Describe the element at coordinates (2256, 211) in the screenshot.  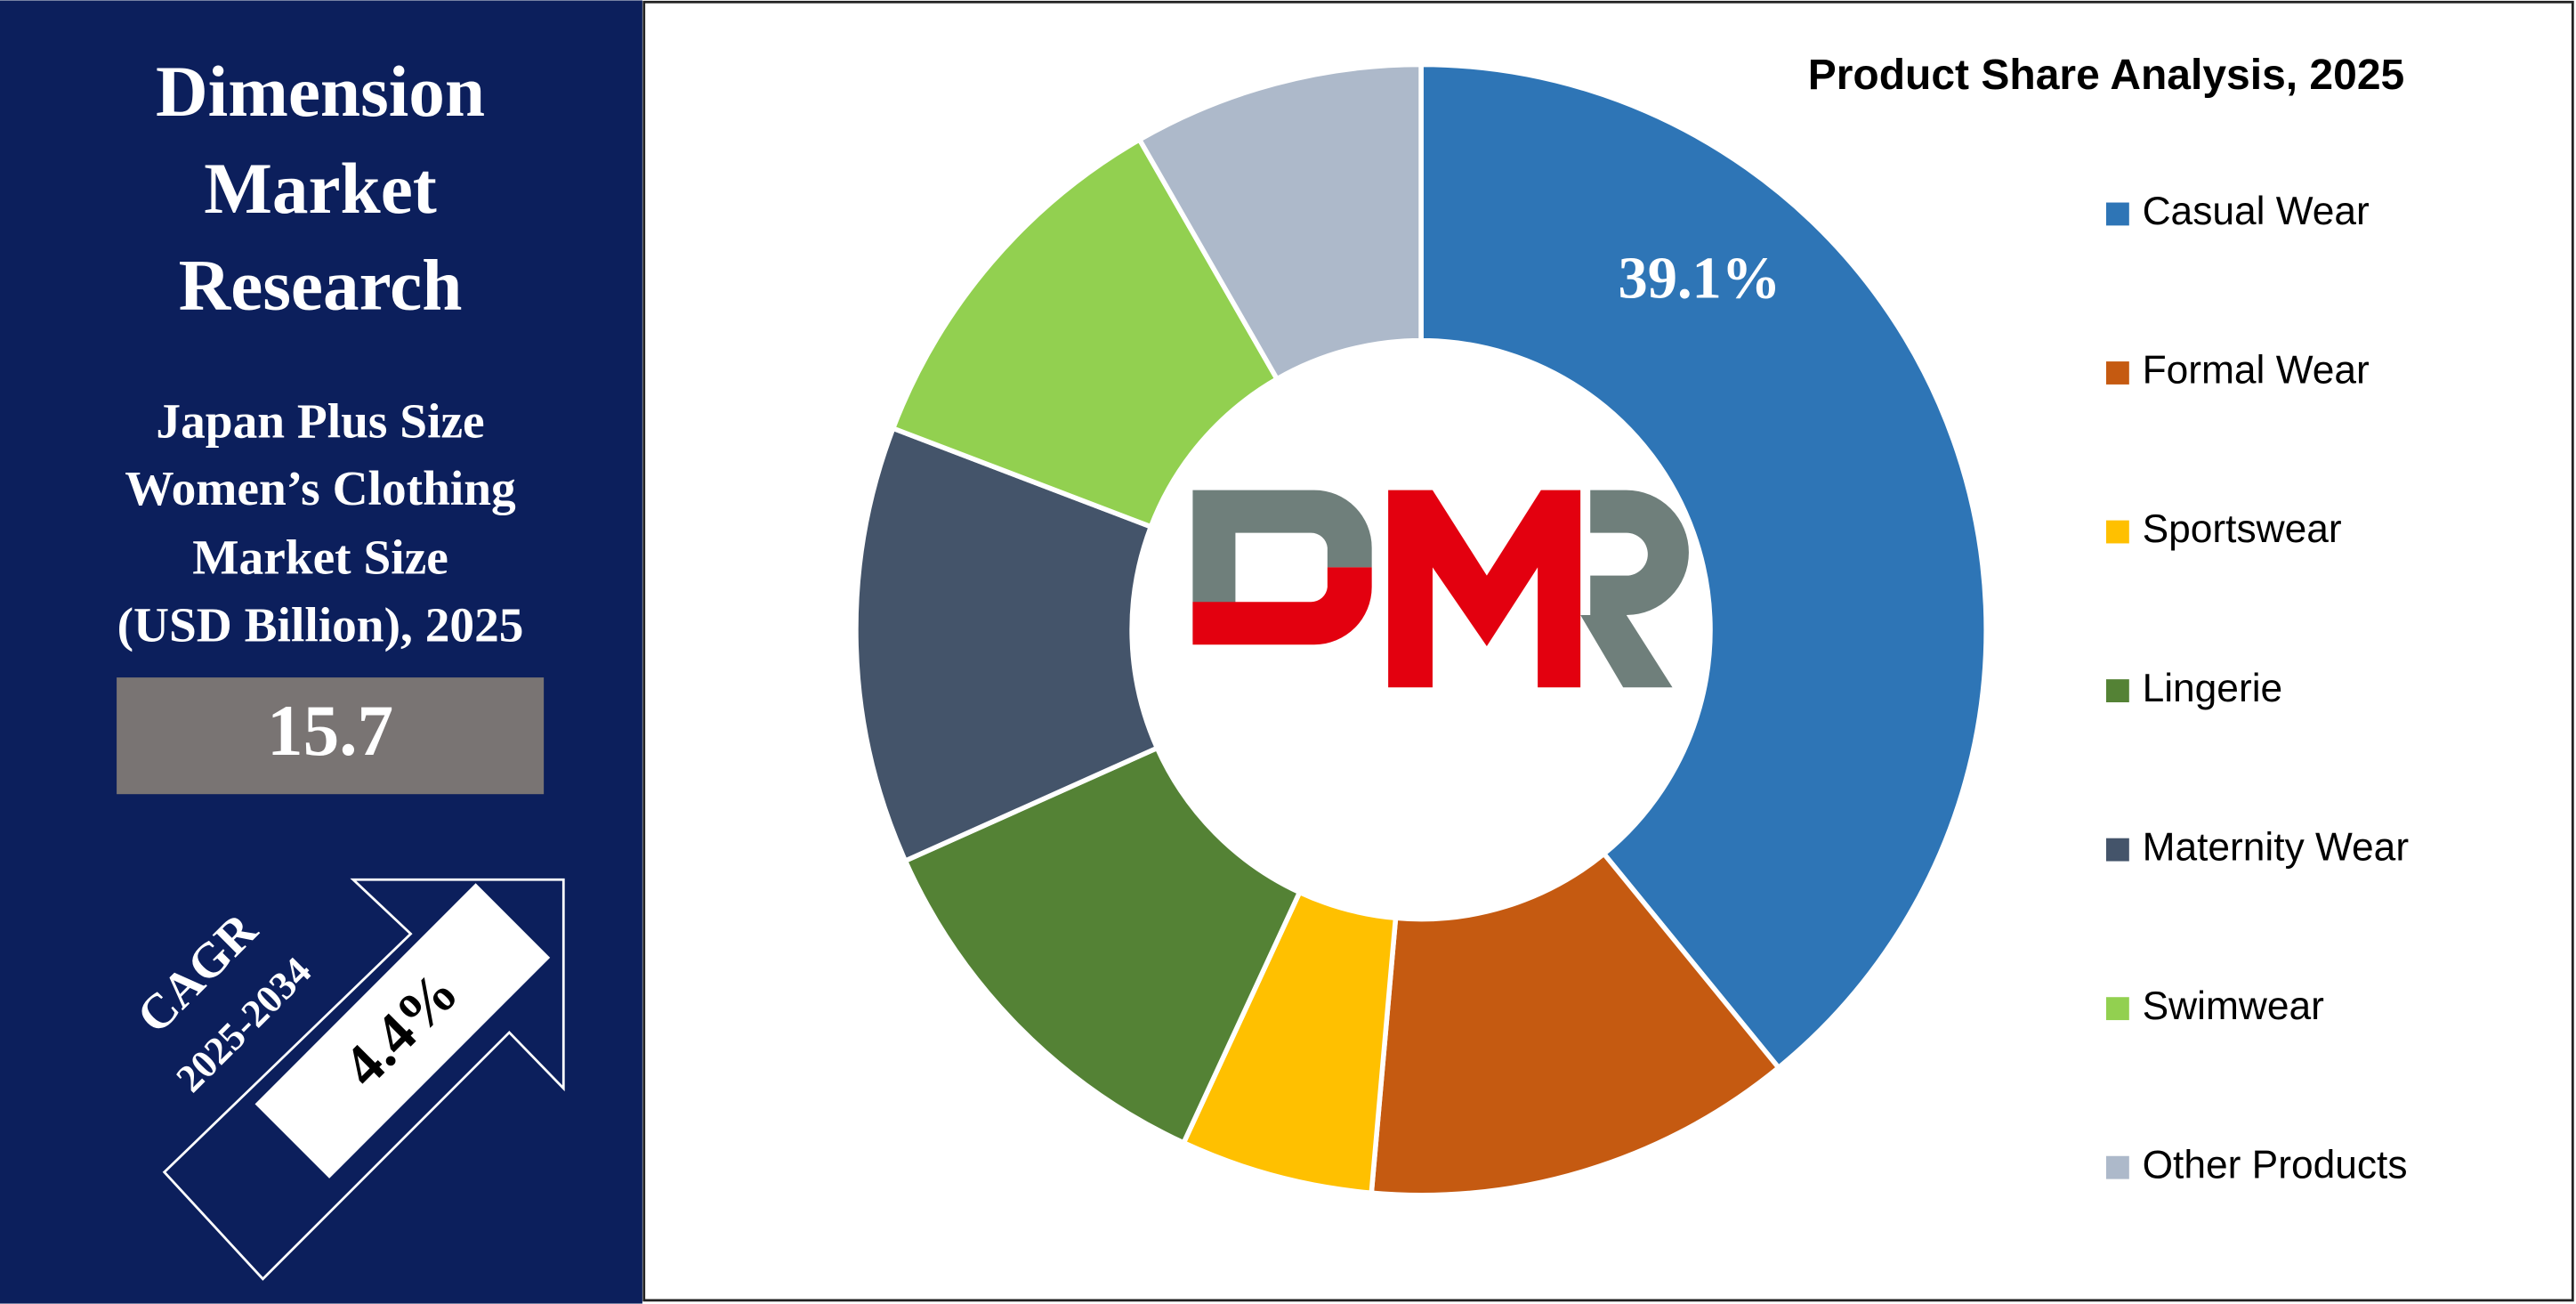
I see `legend-label: Casual Wear` at that location.